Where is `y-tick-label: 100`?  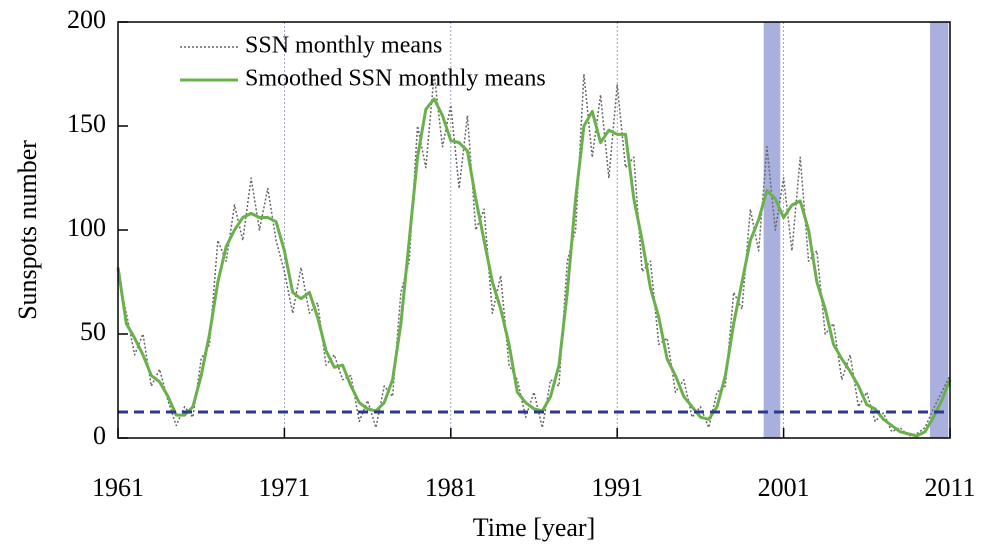 y-tick-label: 100 is located at coordinates (86, 227).